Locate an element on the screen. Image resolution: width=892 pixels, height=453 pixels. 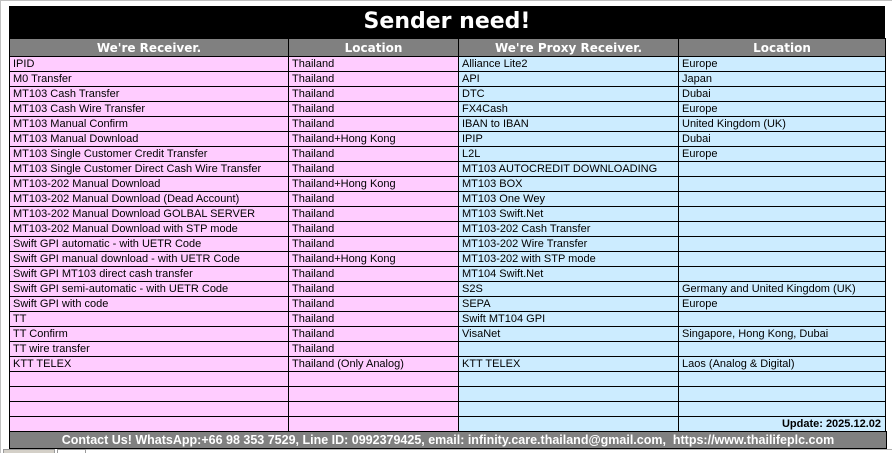
cell-proxy-location: Singapore, Hong Kong, Dubai is located at coordinates (782, 334).